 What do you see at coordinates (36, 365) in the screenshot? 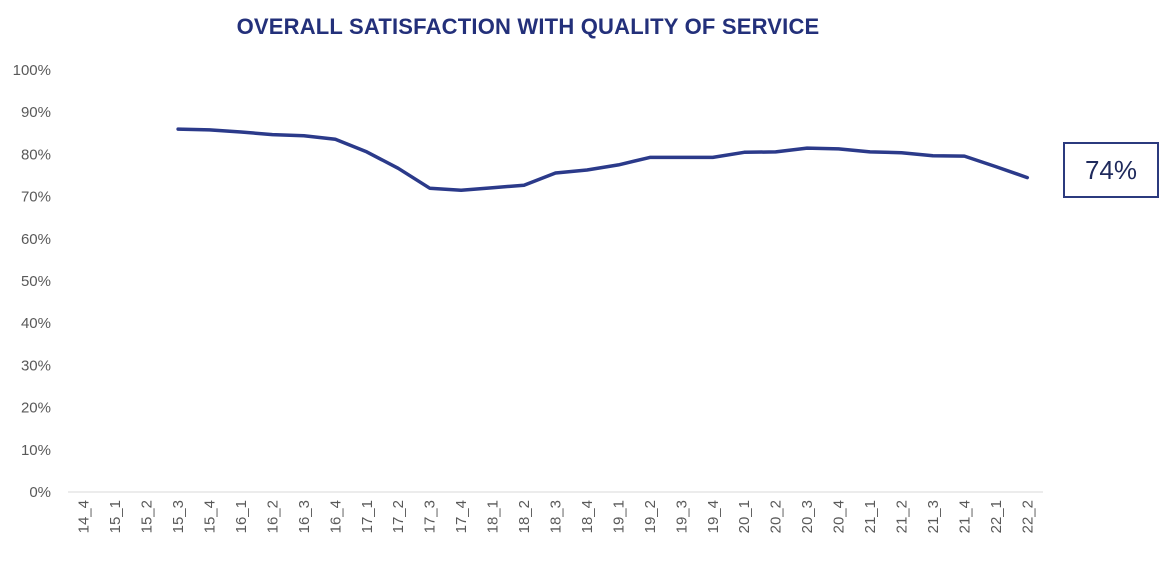
I see `y-tick-label: 30%` at bounding box center [36, 365].